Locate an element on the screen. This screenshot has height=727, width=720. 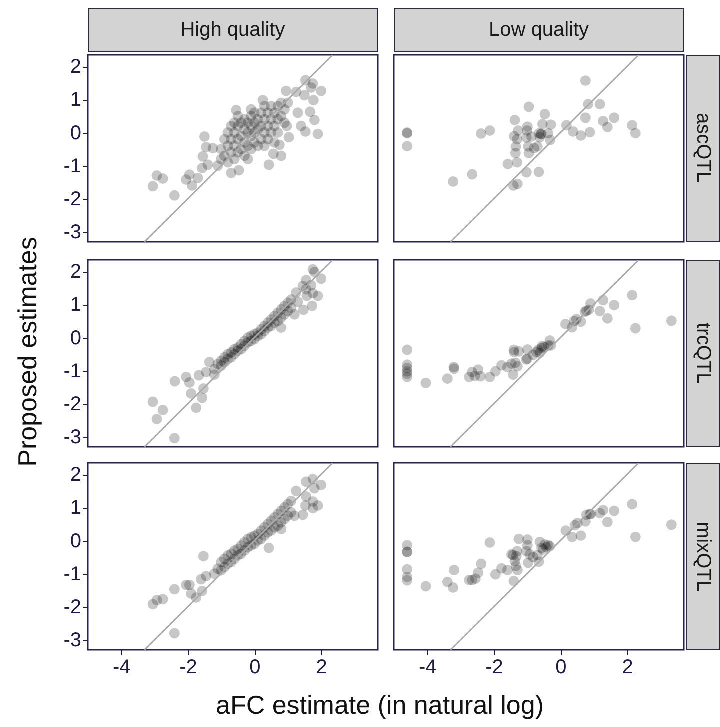
chart-title: Low quality is located at coordinates (539, 30).